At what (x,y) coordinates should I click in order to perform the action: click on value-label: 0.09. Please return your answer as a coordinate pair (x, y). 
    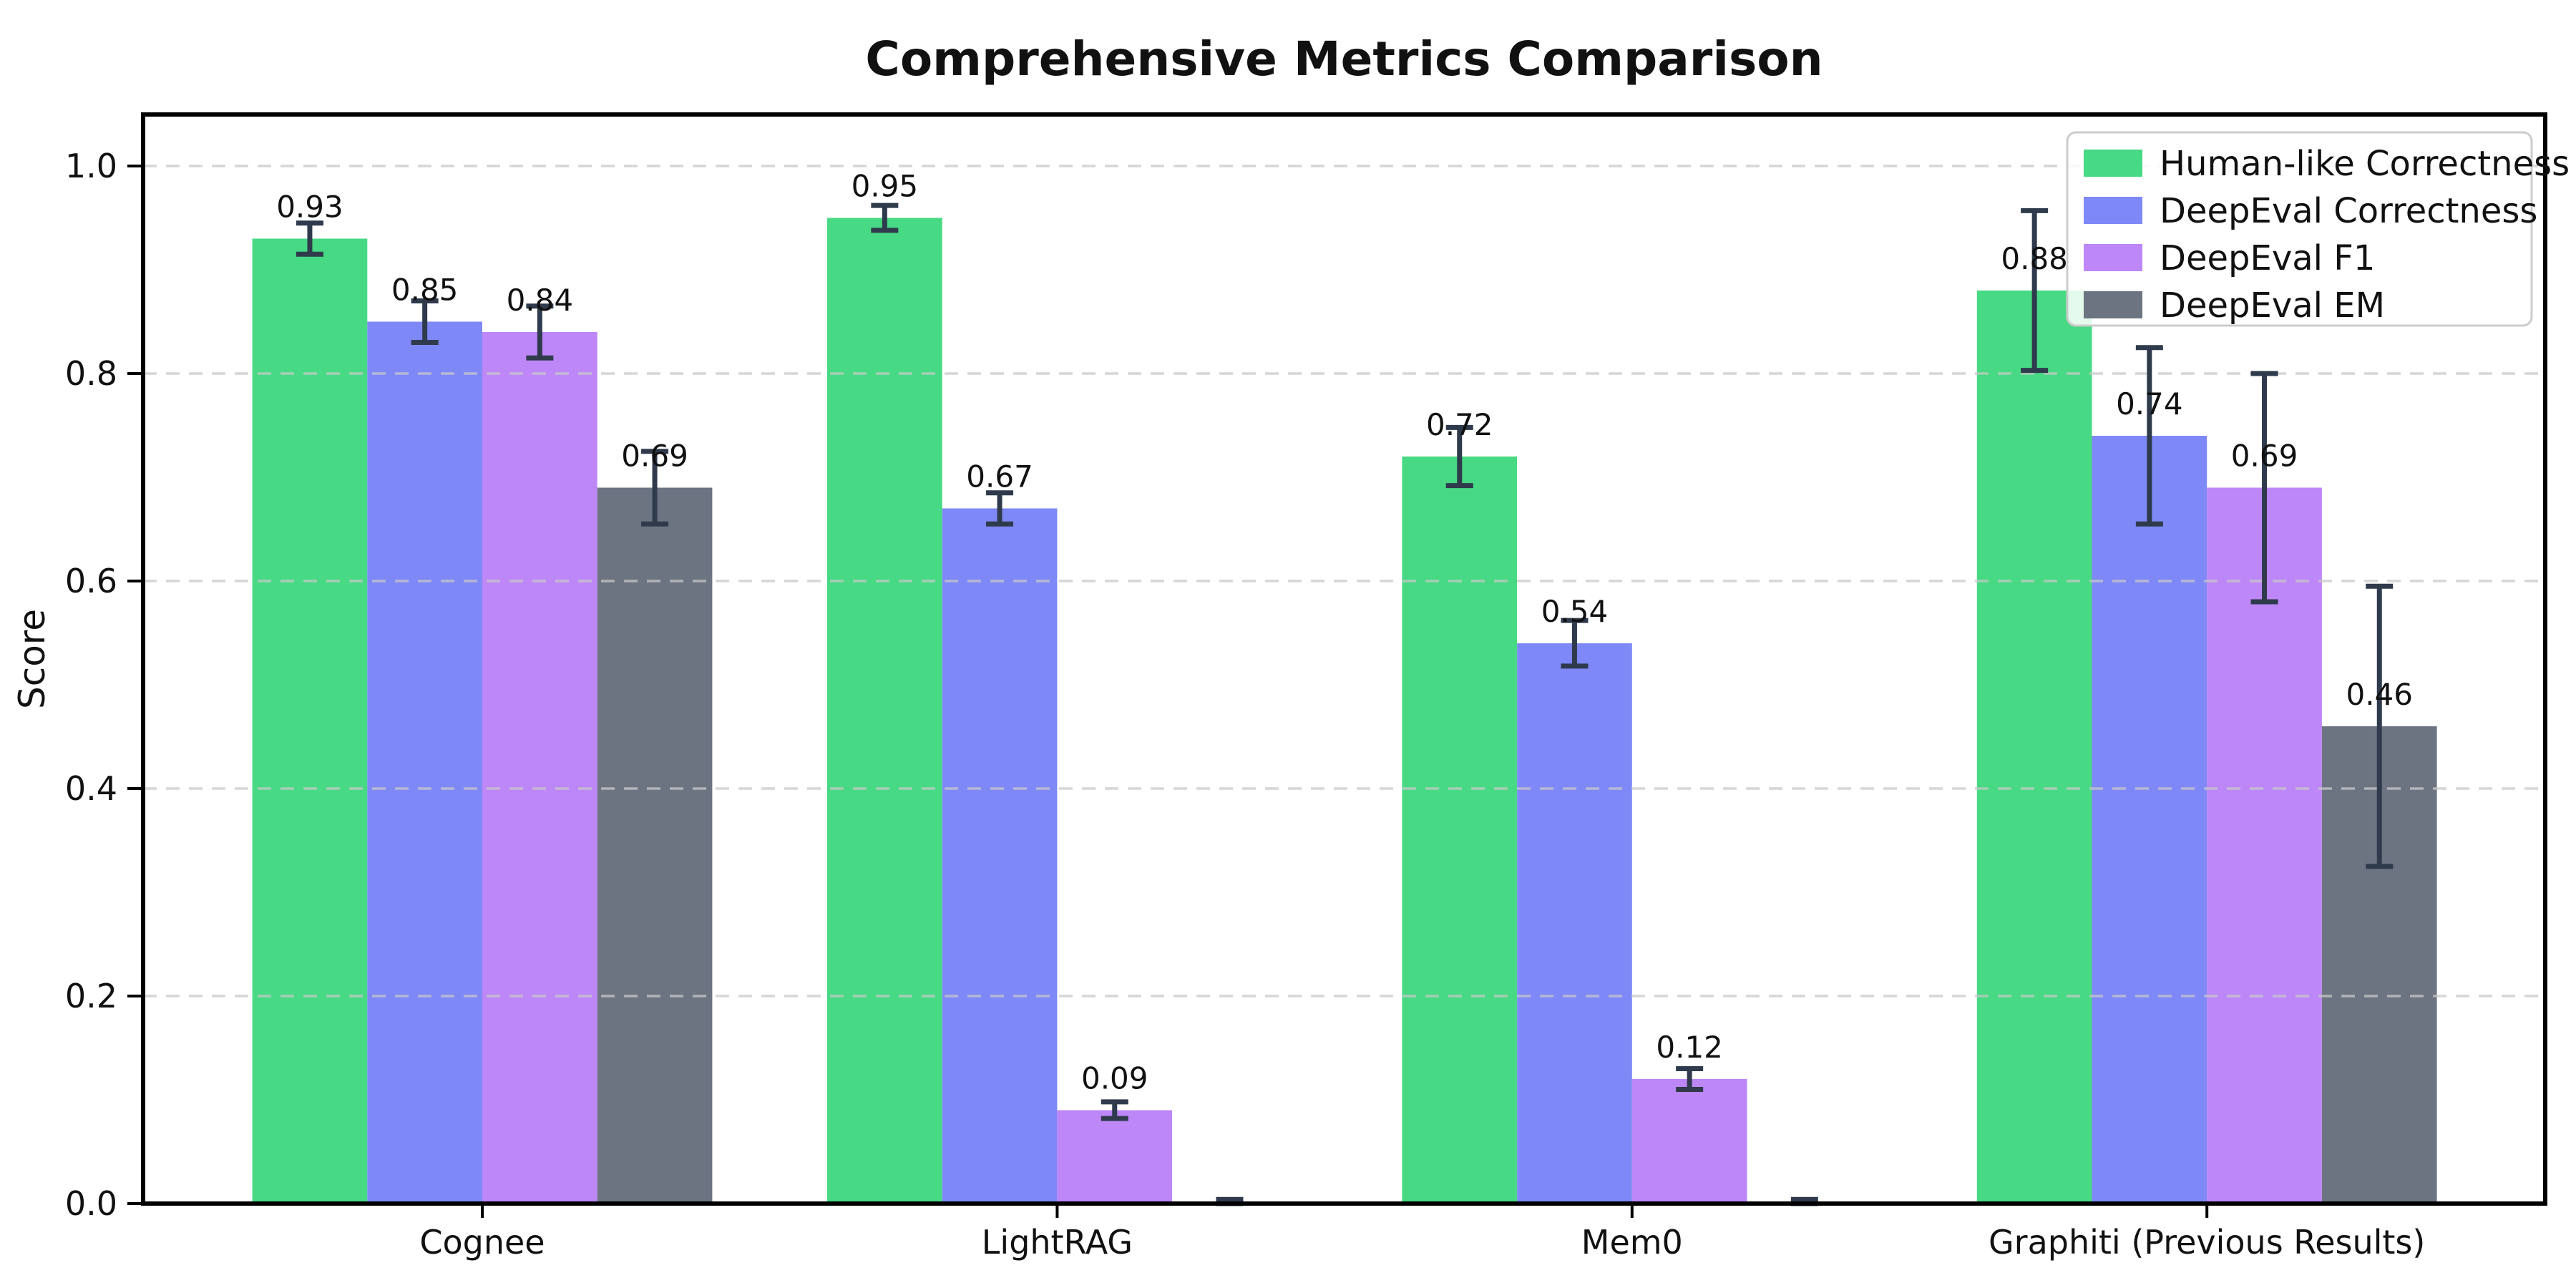
    Looking at the image, I should click on (1114, 1078).